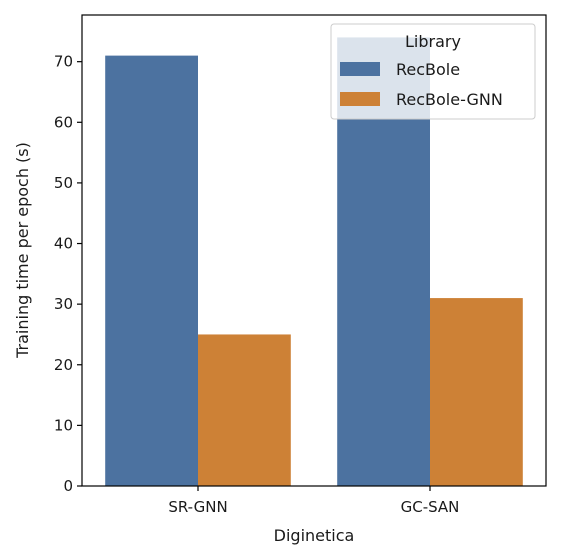 The image size is (561, 560). Describe the element at coordinates (360, 99) in the screenshot. I see `legend-swatch-recbole-gnn` at that location.